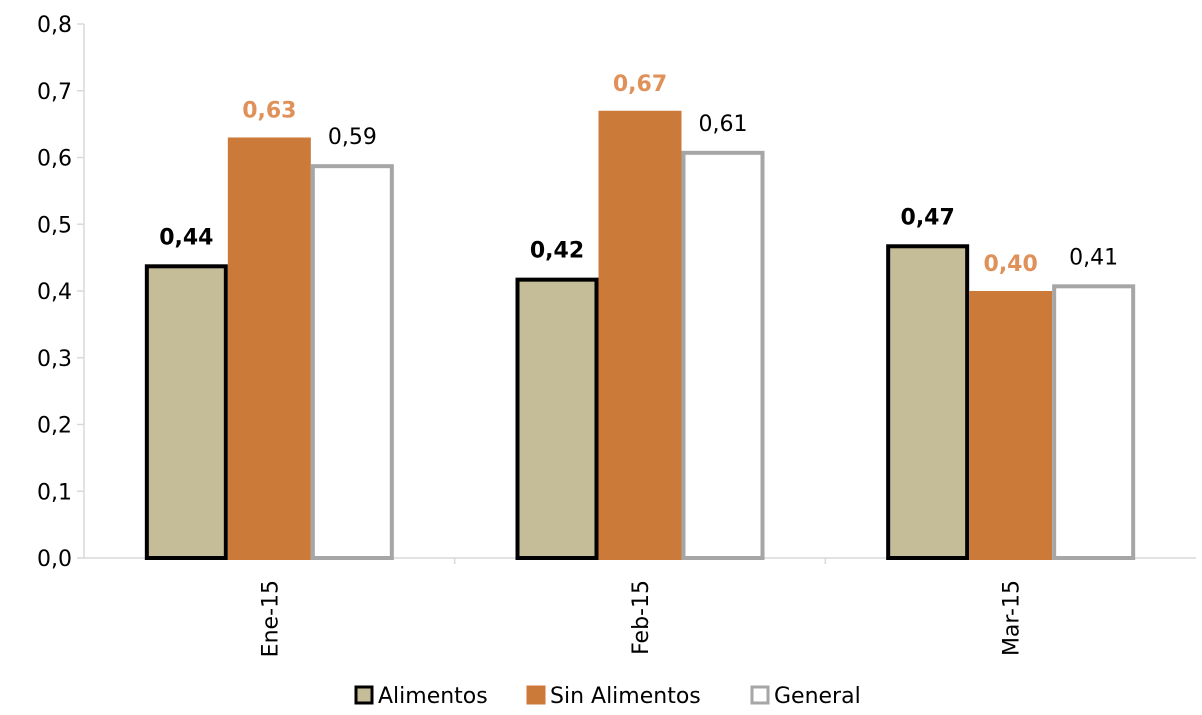 This screenshot has height=715, width=1202. What do you see at coordinates (54, 225) in the screenshot?
I see `y-tick-label: 0,5` at bounding box center [54, 225].